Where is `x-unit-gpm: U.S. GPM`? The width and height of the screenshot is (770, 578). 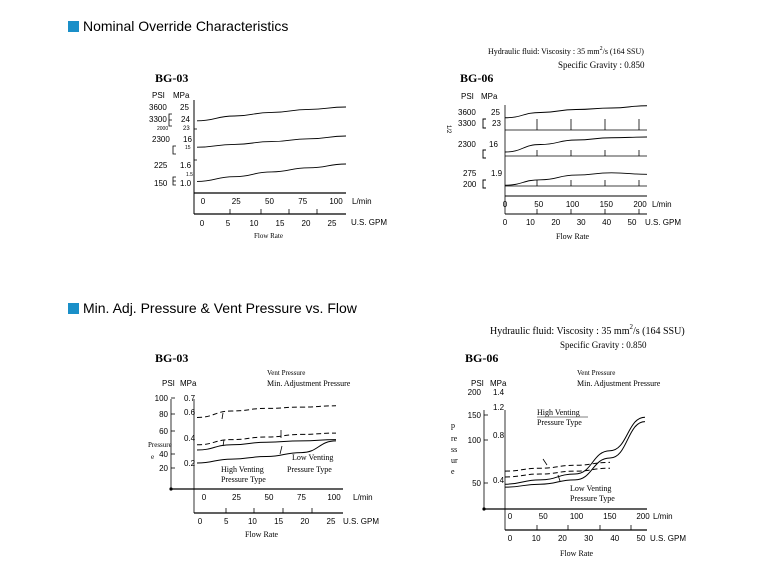
x-unit-gpm: U.S. GPM is located at coordinates (663, 222).